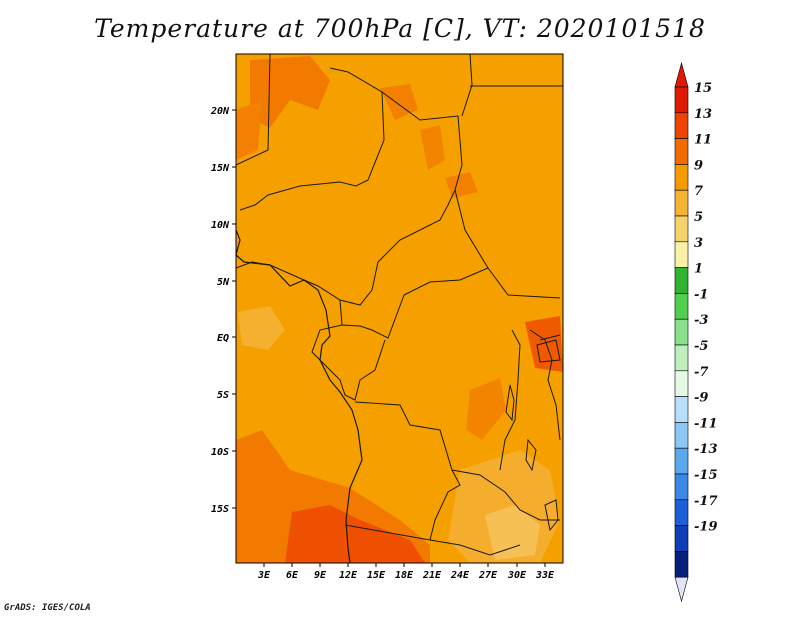 The width and height of the screenshot is (800, 618). I want to click on colorbar-label: -9, so click(701, 398).